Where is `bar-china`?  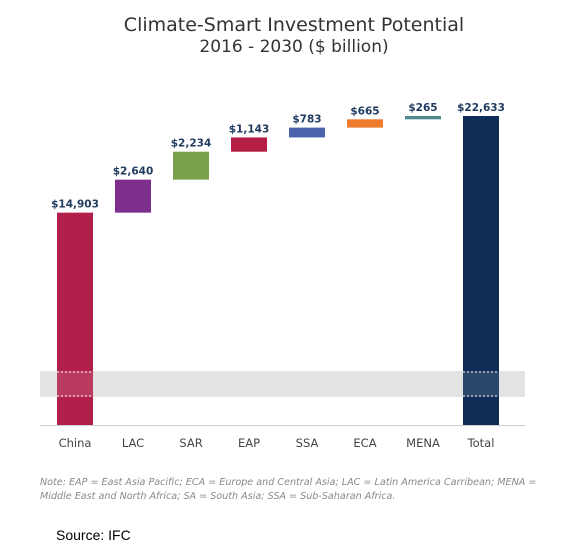
bar-china is located at coordinates (75, 318).